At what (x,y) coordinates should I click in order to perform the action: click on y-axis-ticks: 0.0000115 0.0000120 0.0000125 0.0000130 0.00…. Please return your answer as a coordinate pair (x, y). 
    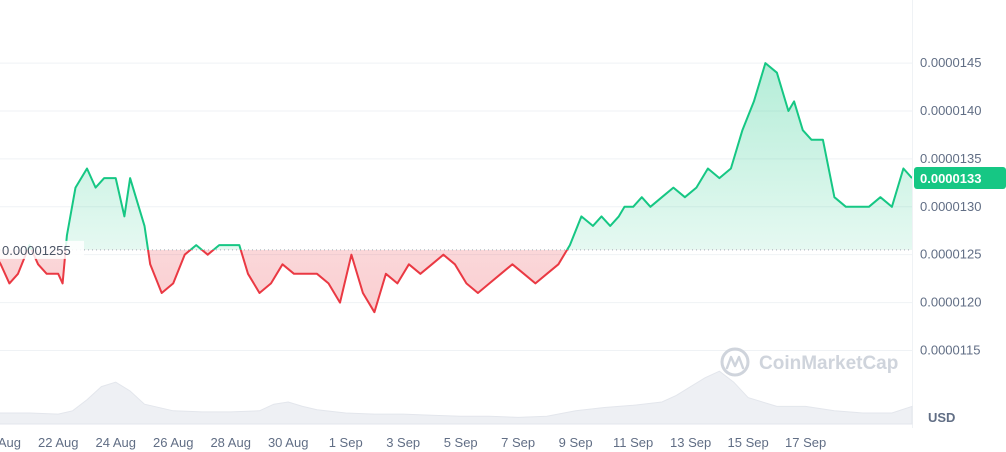
    Looking at the image, I should click on (950, 206).